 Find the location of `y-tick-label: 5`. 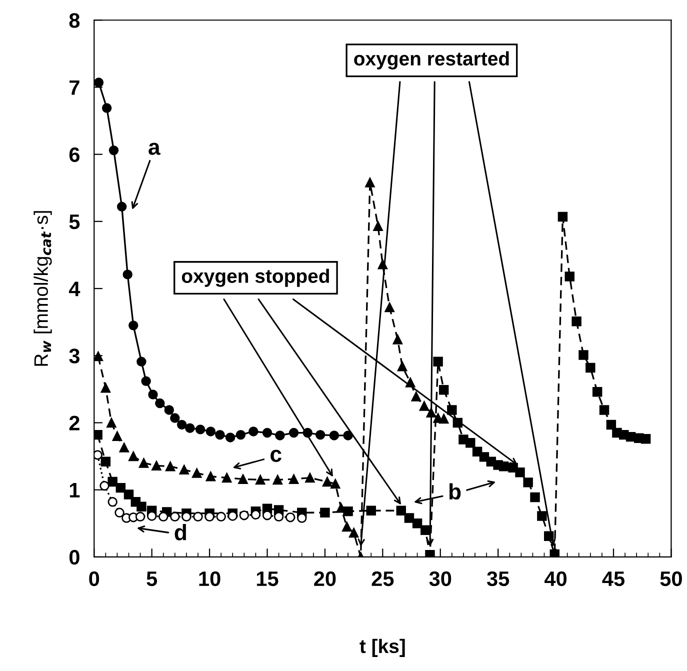

y-tick-label: 5 is located at coordinates (74, 222).